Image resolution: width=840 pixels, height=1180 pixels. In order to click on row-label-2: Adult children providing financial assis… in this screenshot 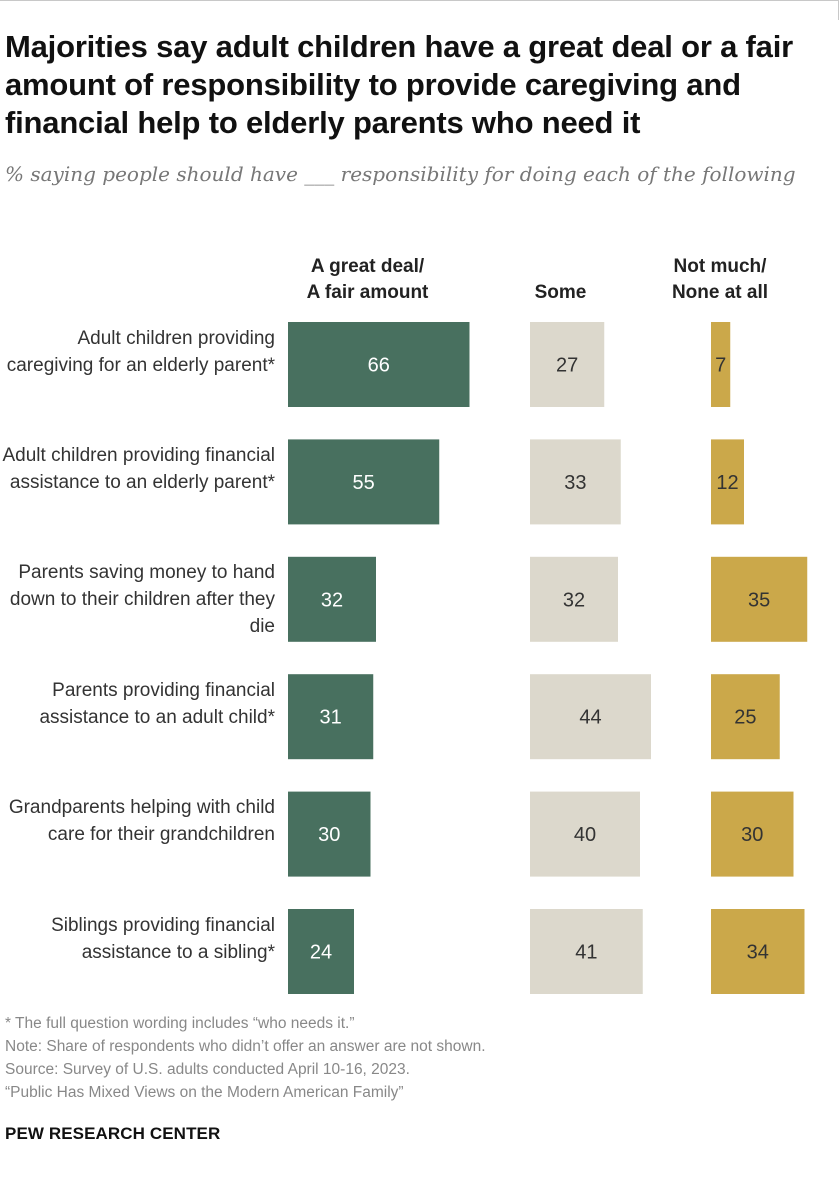, I will do `click(139, 468)`.